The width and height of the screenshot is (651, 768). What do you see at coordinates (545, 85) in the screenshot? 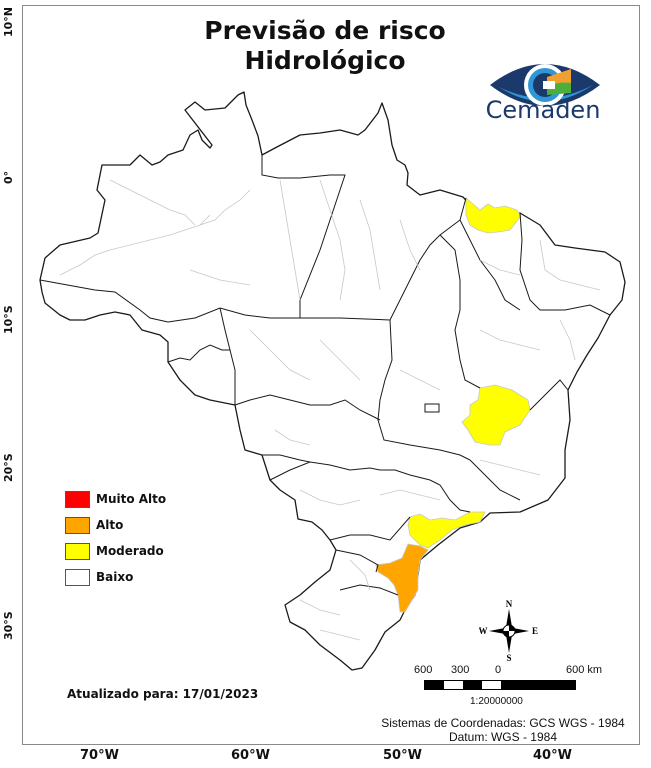
I see `cemaden-logo-icon` at bounding box center [545, 85].